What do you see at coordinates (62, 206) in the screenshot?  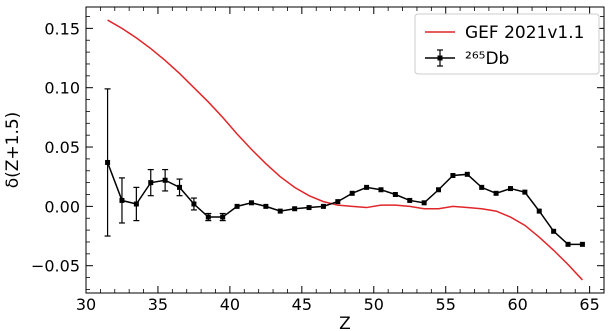 I see `y-tick-label: 0.00` at bounding box center [62, 206].